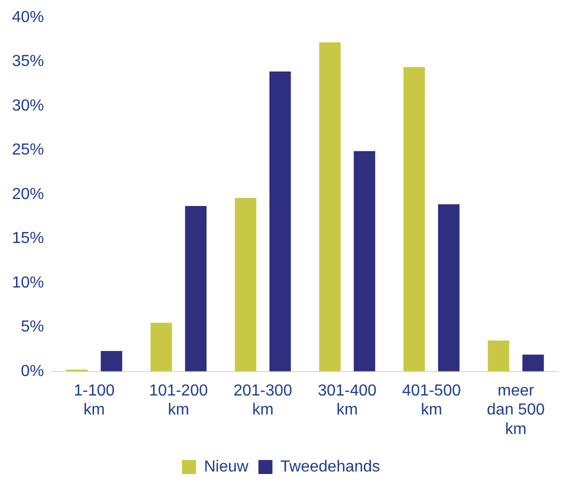 This screenshot has height=489, width=566. Describe the element at coordinates (28, 105) in the screenshot. I see `y-tick-label: 30%` at that location.